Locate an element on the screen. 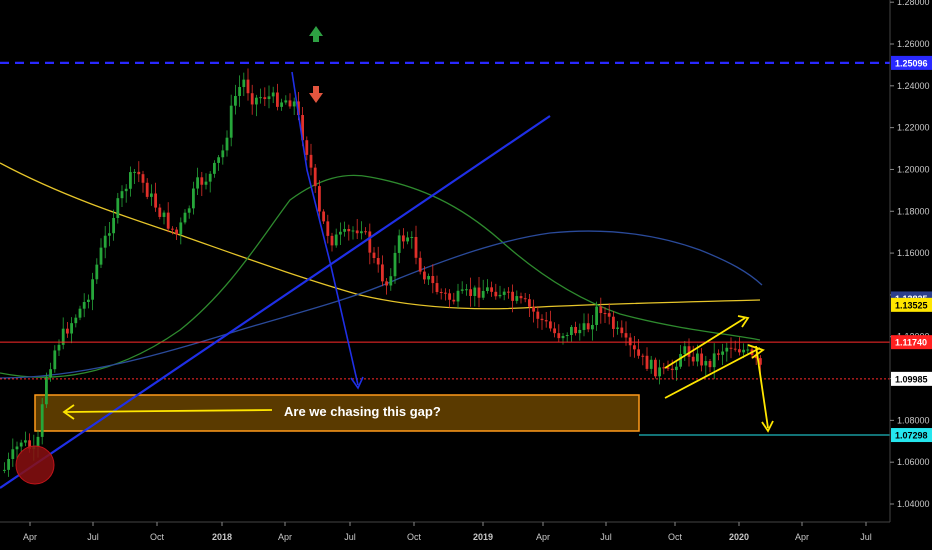  y-tick-label: 1.26000 is located at coordinates (913, 44).